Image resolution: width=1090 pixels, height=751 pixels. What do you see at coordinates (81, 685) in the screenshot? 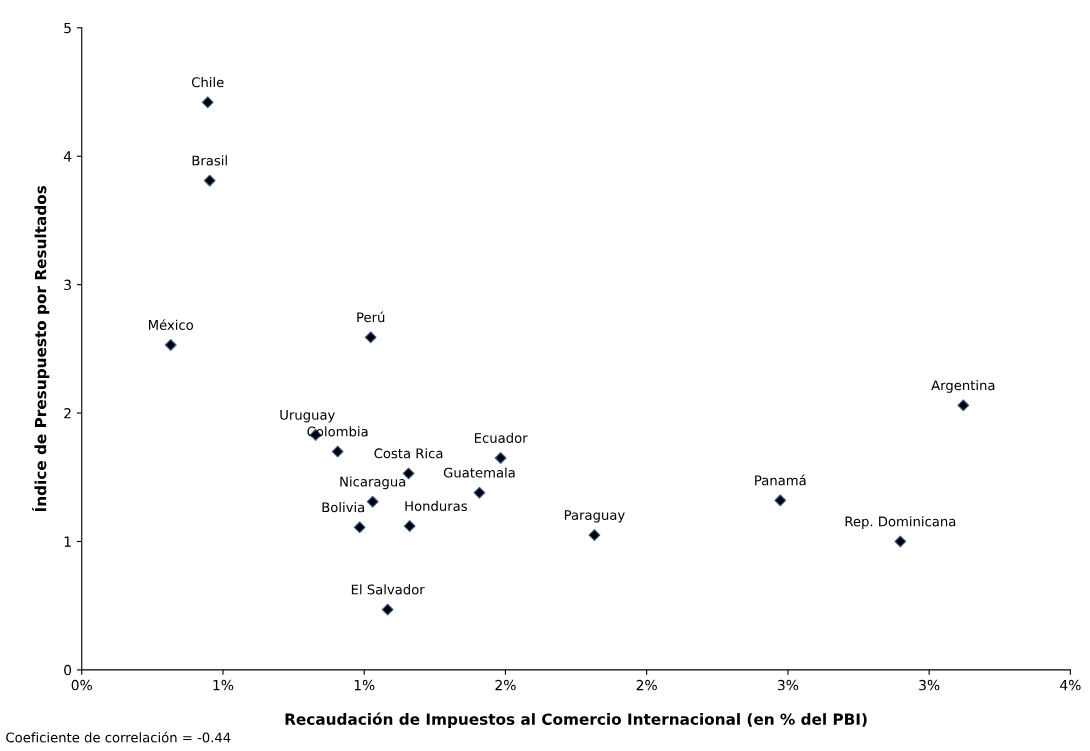
I see `x-tick-label: 0%` at bounding box center [81, 685].